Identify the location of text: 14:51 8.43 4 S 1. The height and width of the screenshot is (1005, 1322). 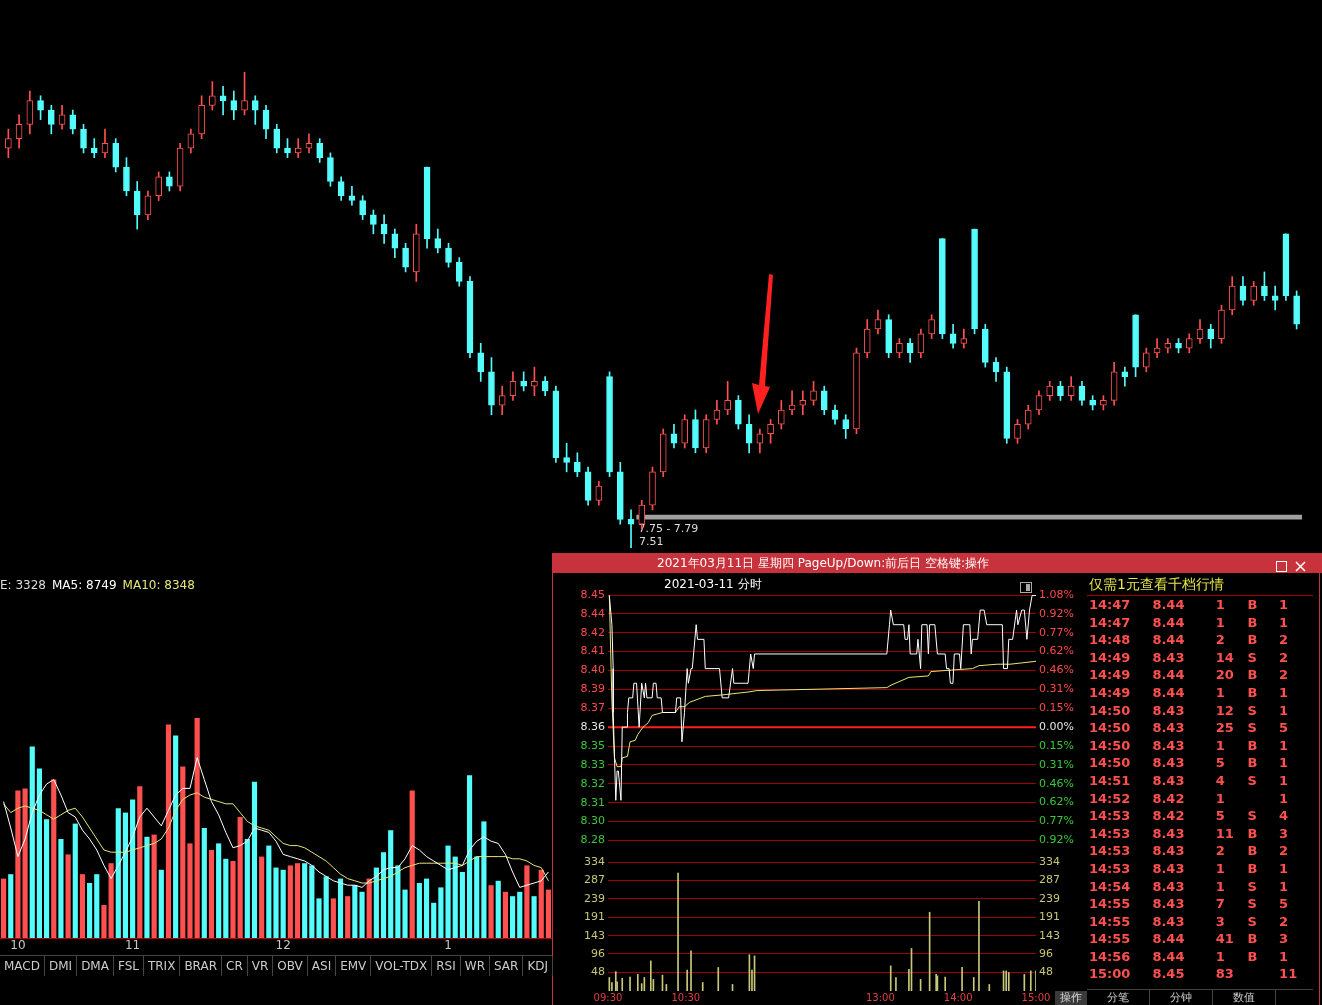
(1189, 780).